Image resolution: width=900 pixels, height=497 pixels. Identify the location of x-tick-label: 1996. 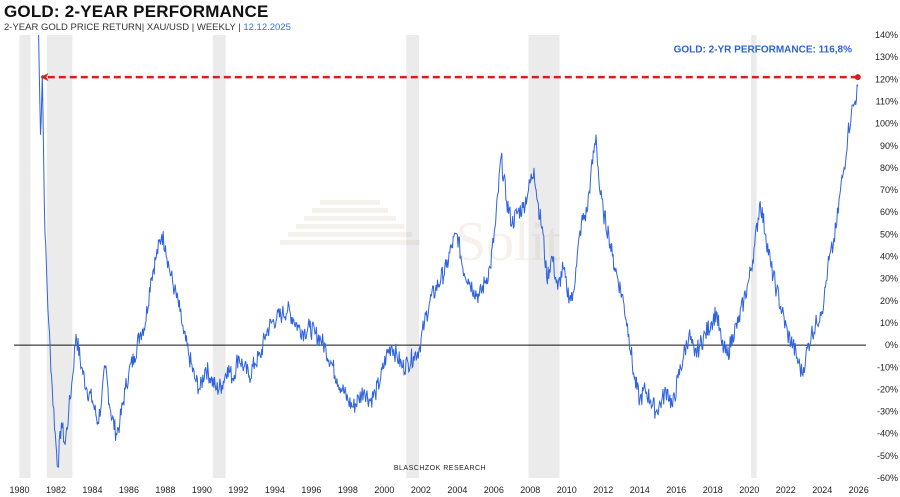
(311, 490).